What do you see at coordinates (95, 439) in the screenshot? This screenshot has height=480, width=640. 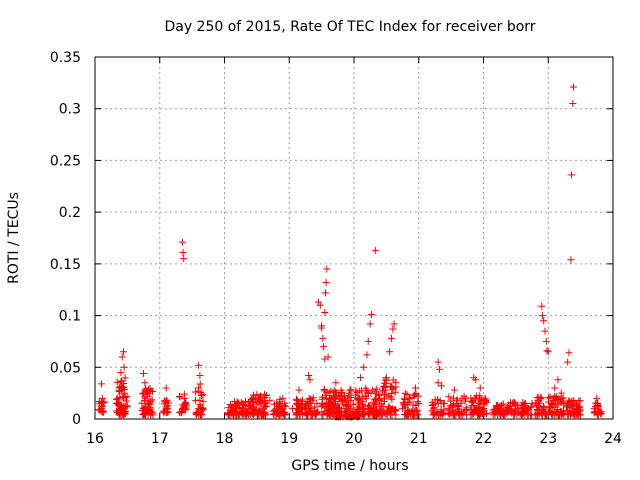 I see `x-tick-label: 16` at bounding box center [95, 439].